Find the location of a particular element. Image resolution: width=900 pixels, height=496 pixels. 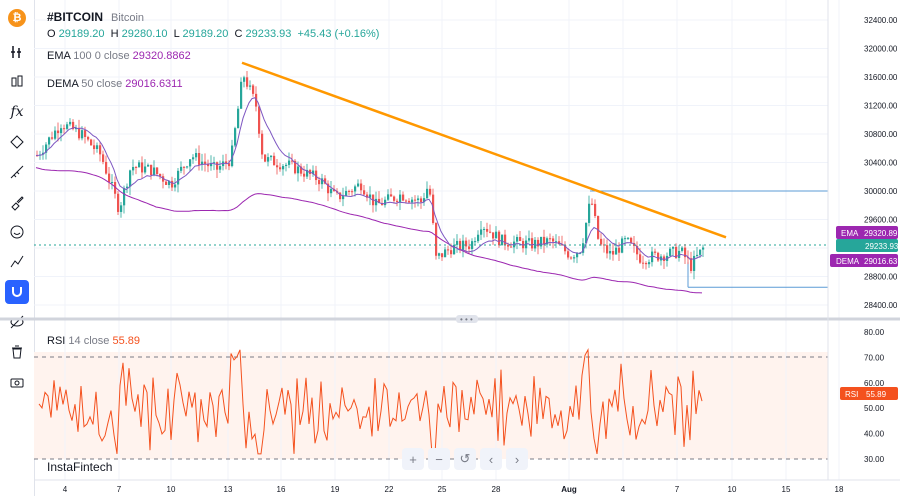

rsi-tick: 40.00 is located at coordinates (874, 434).